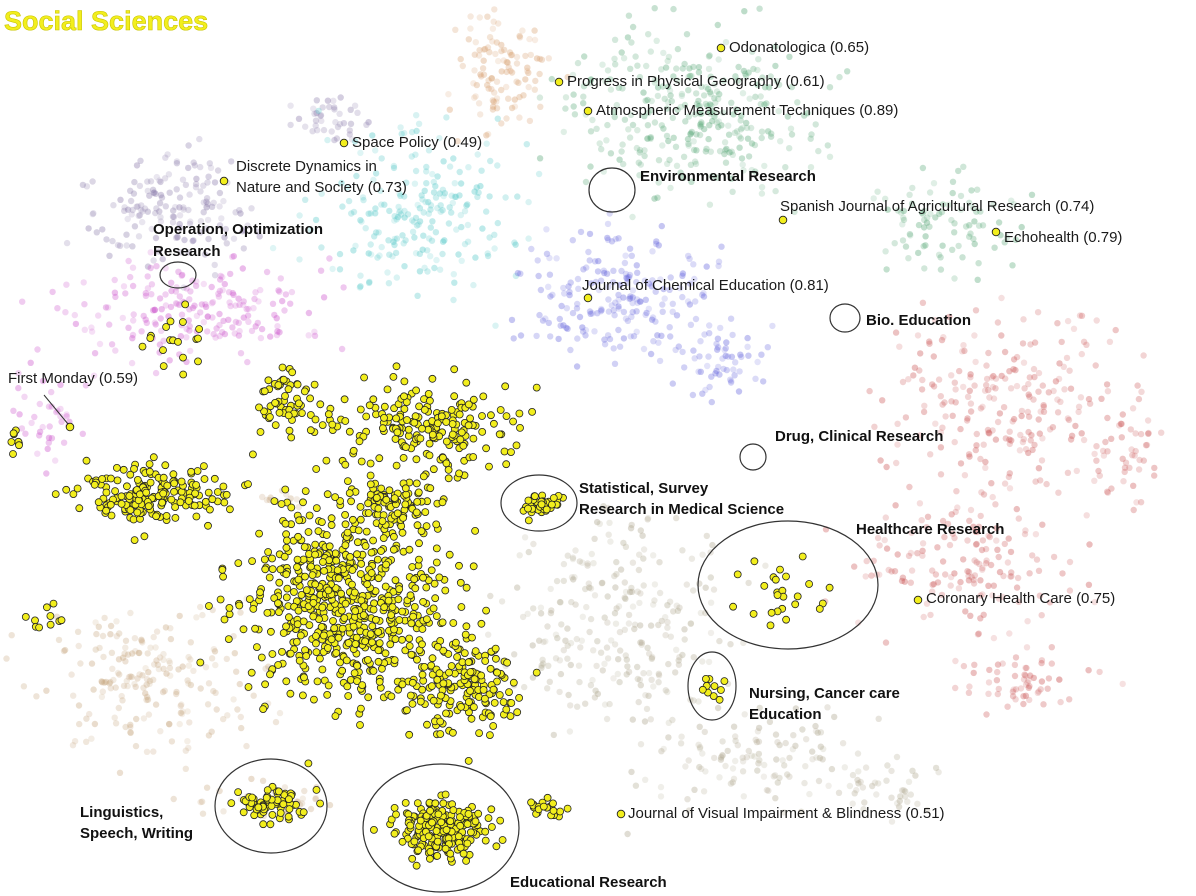 Image resolution: width=1196 pixels, height=896 pixels. What do you see at coordinates (73, 378) in the screenshot?
I see `journal-label-first-monday: First Monday (0.59)` at bounding box center [73, 378].